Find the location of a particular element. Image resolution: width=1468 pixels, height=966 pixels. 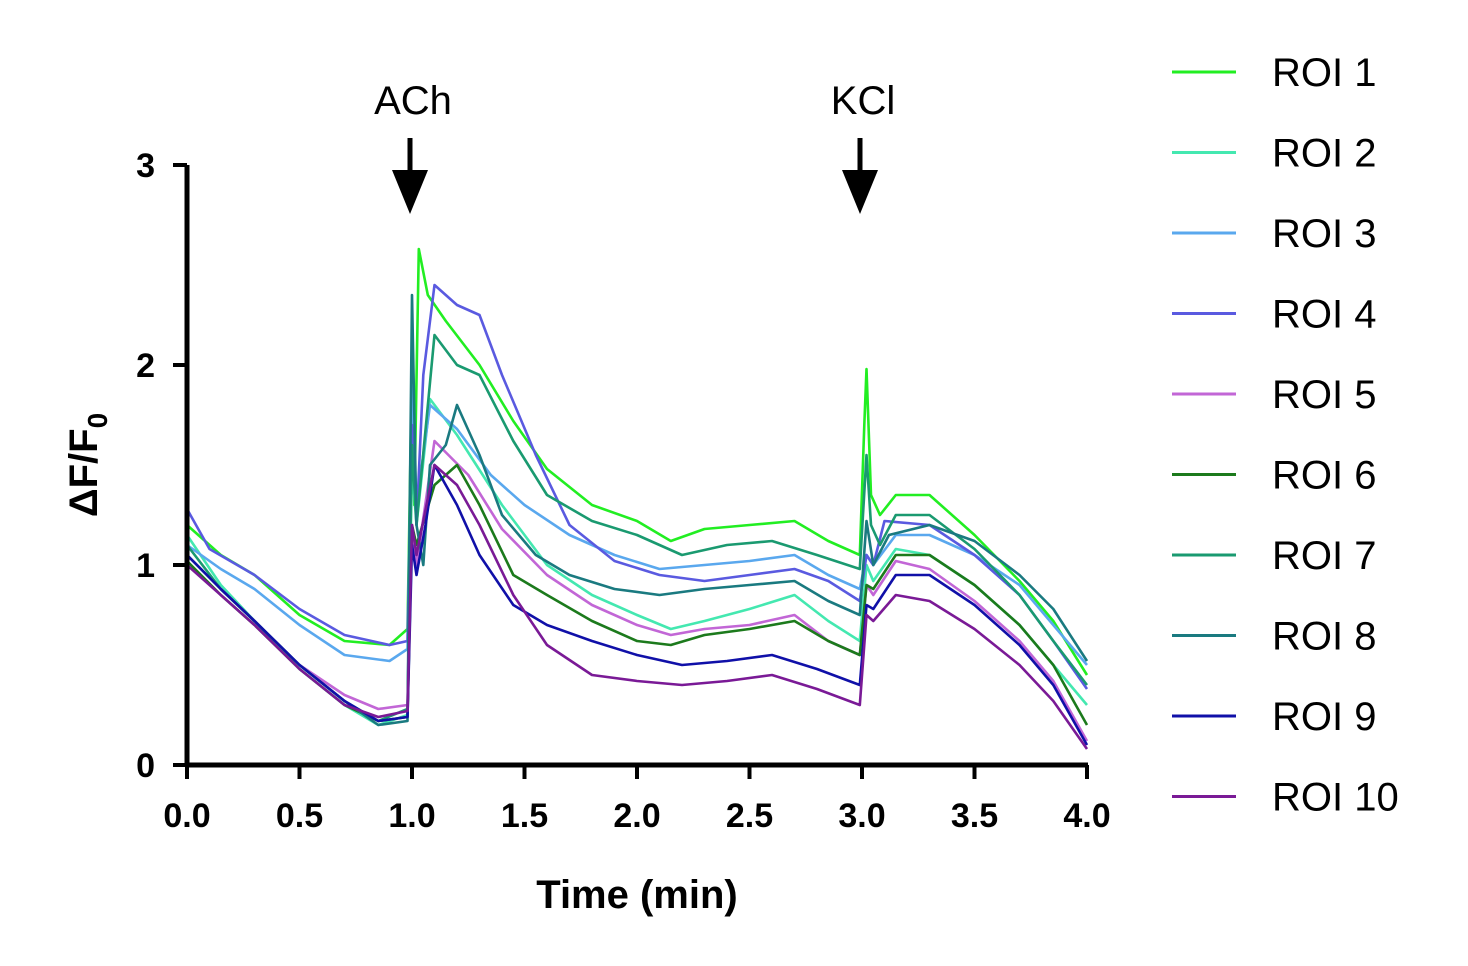

x-tick-label: 0.5 is located at coordinates (299, 816).